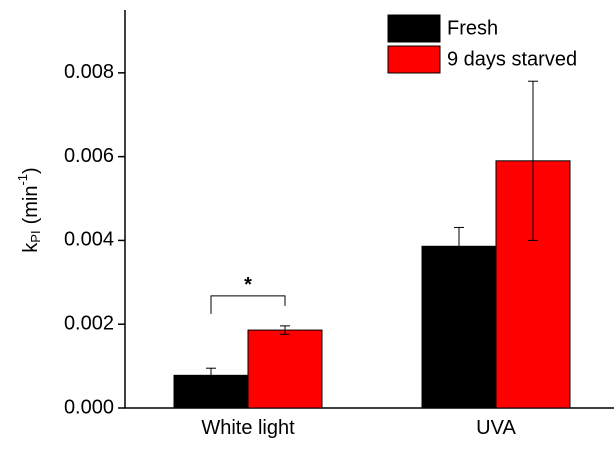 This screenshot has height=449, width=614. I want to click on y-label-sub: PI, so click(35, 236).